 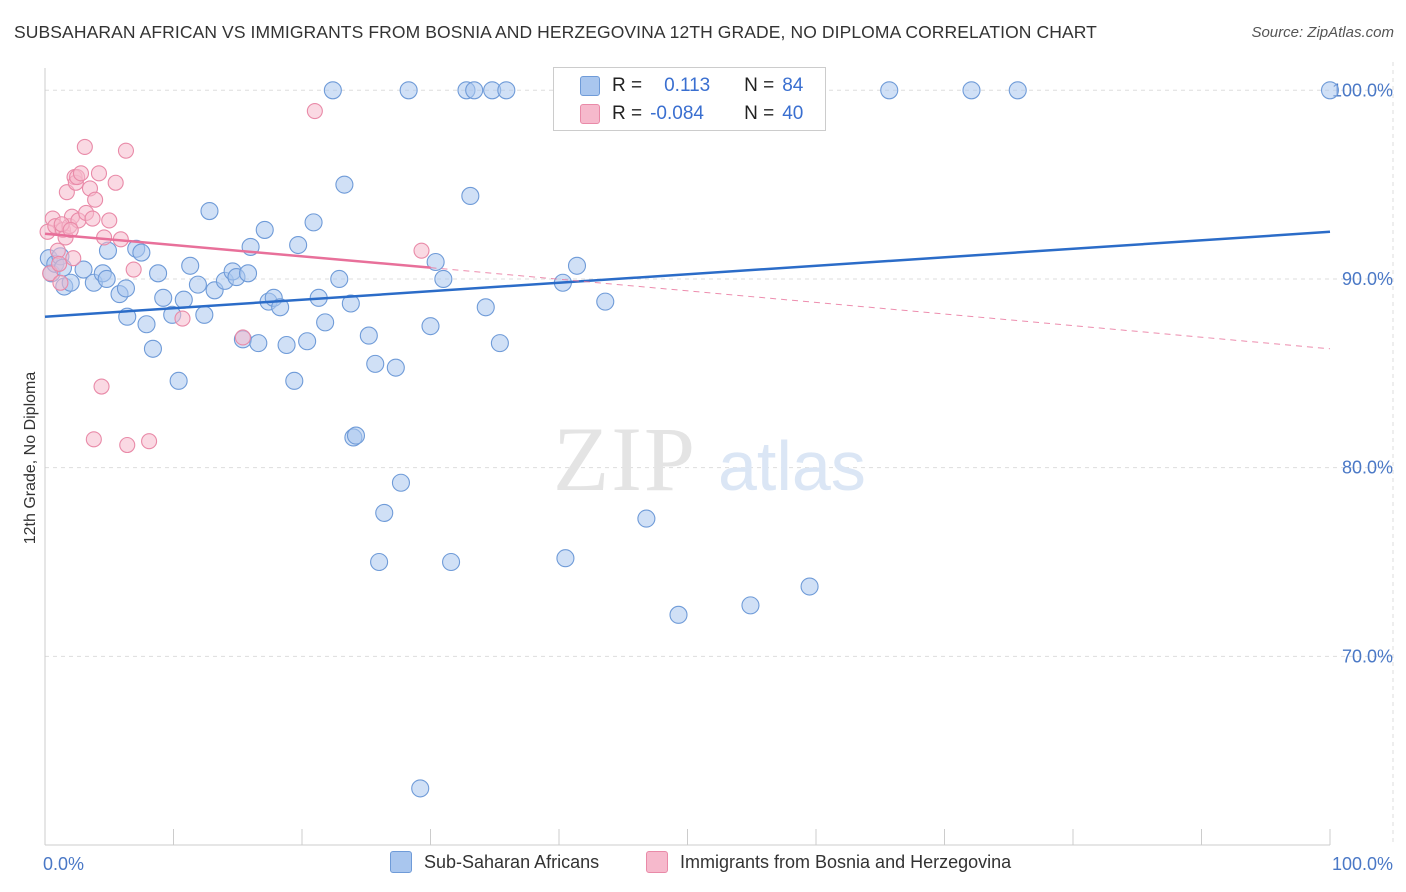 I want to click on watermark: ZIP atlas, so click(x=709, y=459).